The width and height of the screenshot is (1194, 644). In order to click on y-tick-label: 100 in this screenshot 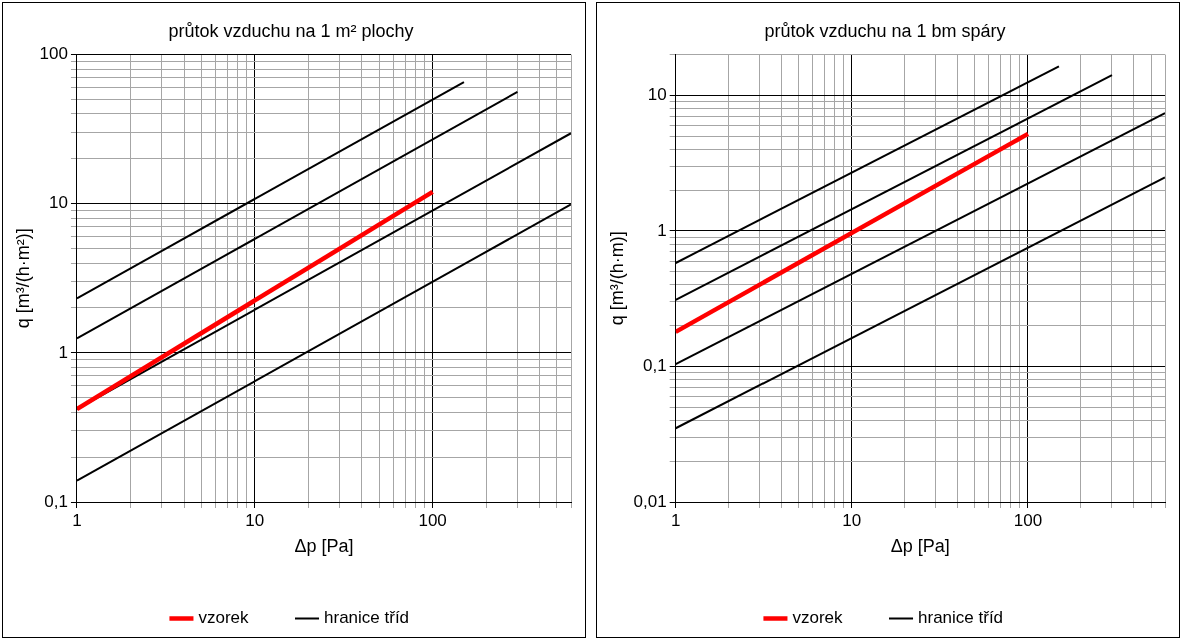, I will do `click(53, 54)`.